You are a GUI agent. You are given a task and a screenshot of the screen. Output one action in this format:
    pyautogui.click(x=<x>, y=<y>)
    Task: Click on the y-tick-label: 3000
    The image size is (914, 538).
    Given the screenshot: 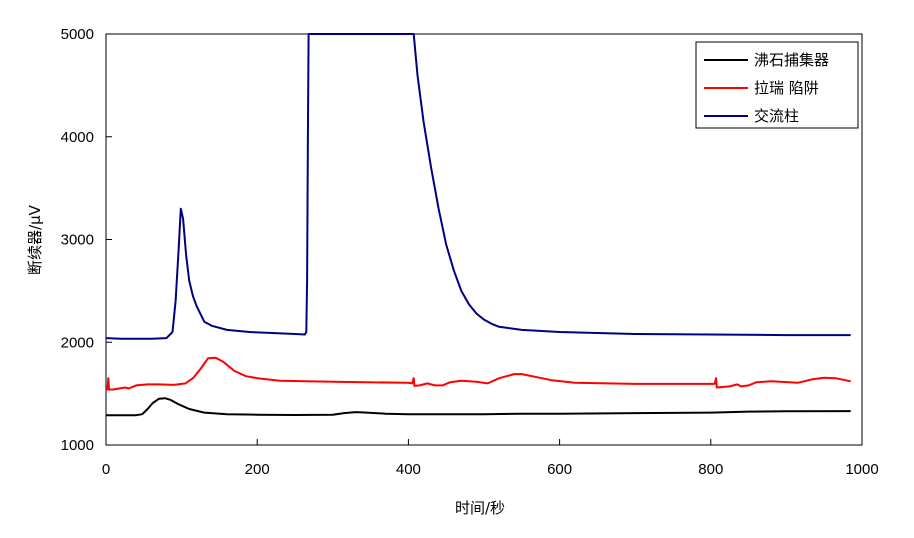 What is the action you would take?
    pyautogui.click(x=77, y=240)
    